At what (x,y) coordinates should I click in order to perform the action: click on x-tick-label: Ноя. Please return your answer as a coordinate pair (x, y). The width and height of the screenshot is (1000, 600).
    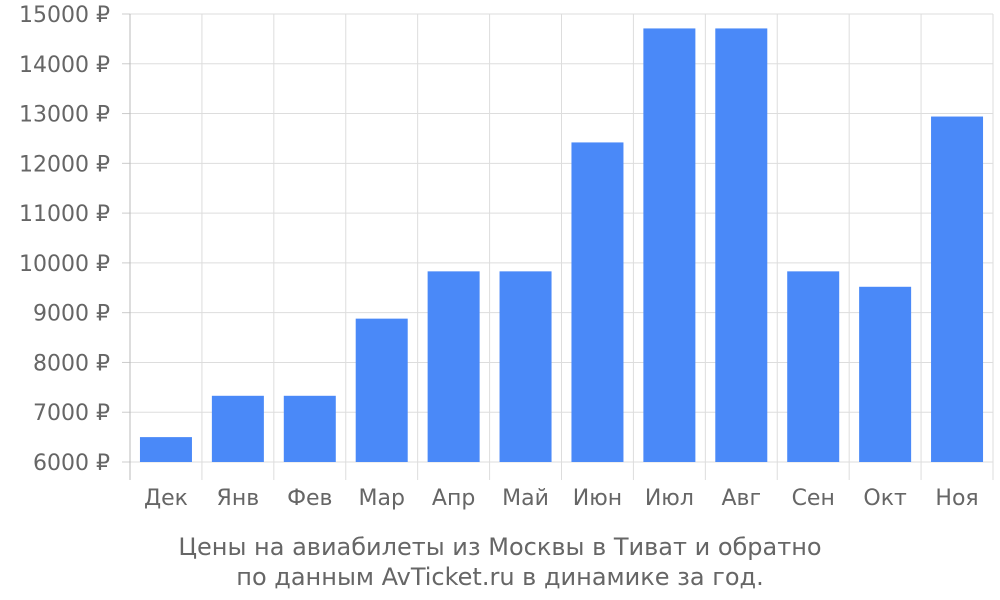
    Looking at the image, I should click on (956, 498).